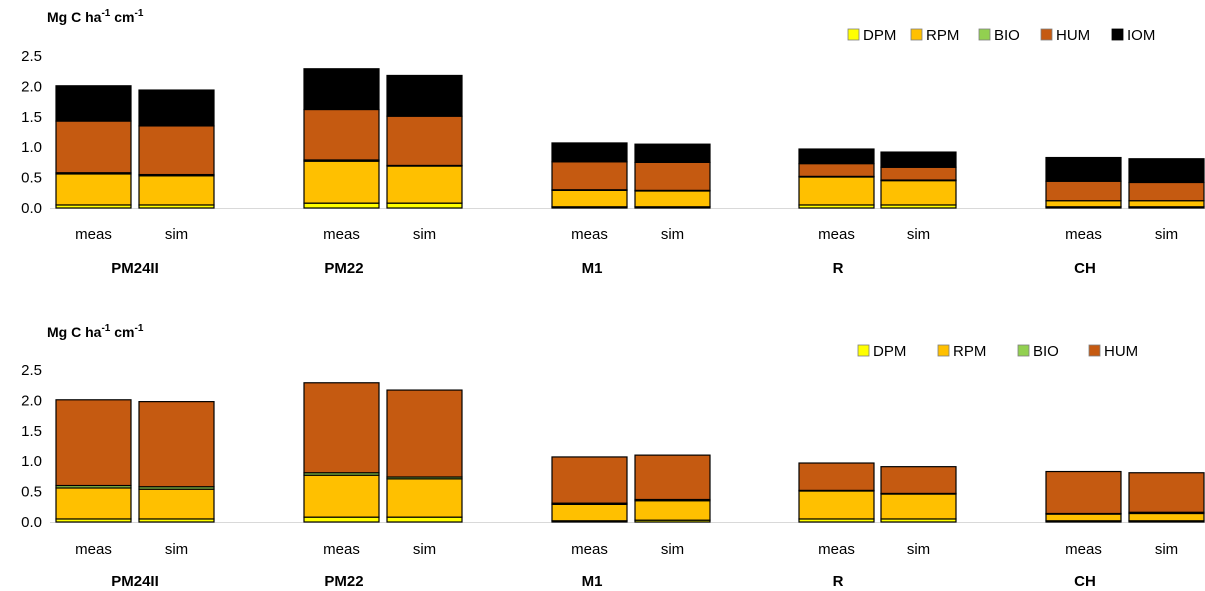 This screenshot has width=1205, height=591. What do you see at coordinates (93, 103) in the screenshot?
I see `bar-segment-iom-pm24ii-meas` at bounding box center [93, 103].